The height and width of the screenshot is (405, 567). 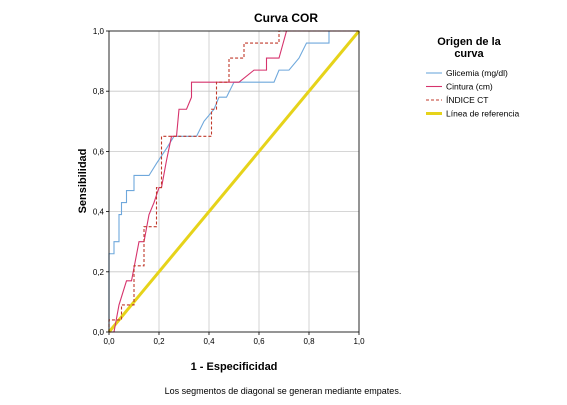 What do you see at coordinates (309, 341) in the screenshot?
I see `x-tick-label: 0,8` at bounding box center [309, 341].